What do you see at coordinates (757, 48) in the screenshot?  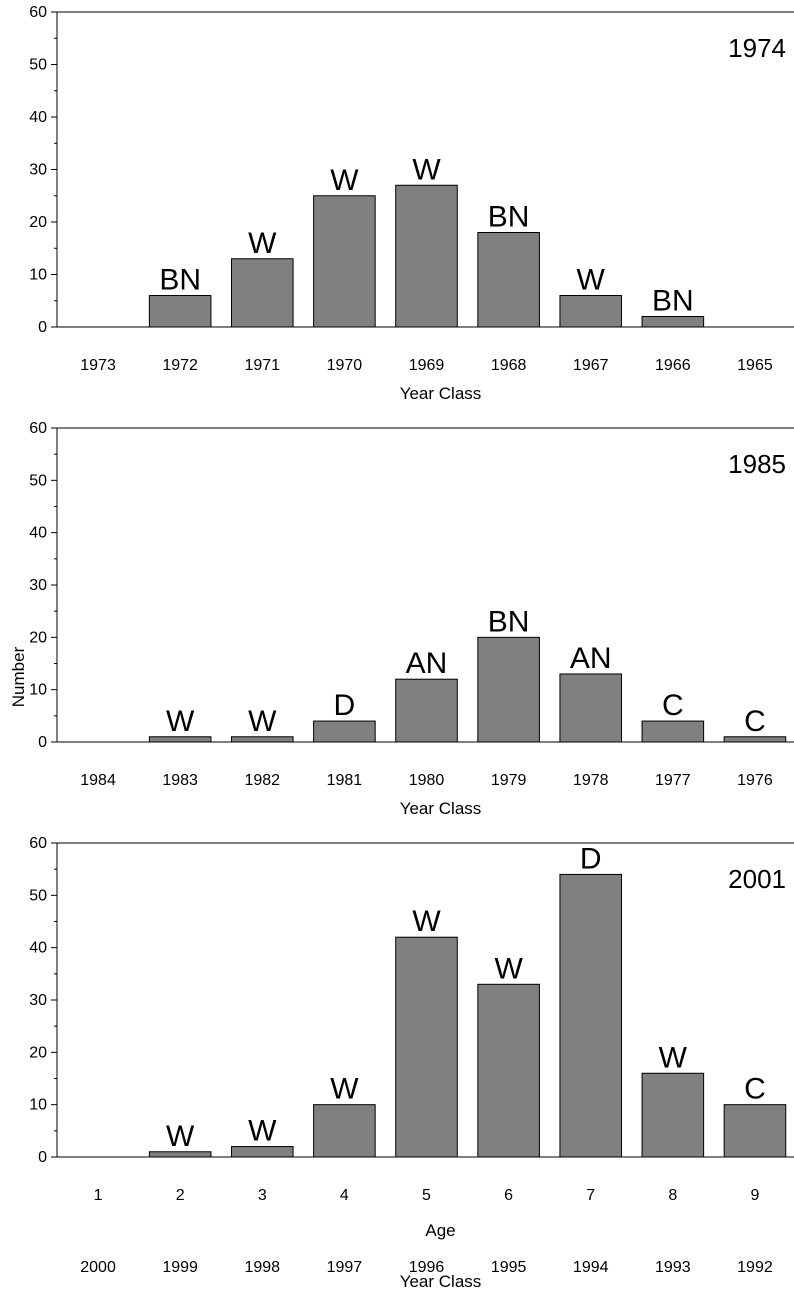 I see `panel-year-label: 1974` at bounding box center [757, 48].